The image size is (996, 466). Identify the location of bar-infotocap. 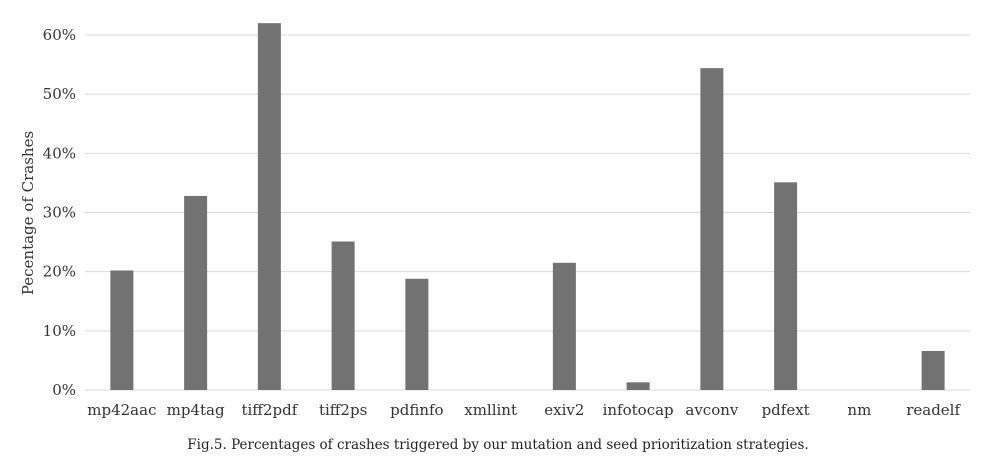
(638, 386).